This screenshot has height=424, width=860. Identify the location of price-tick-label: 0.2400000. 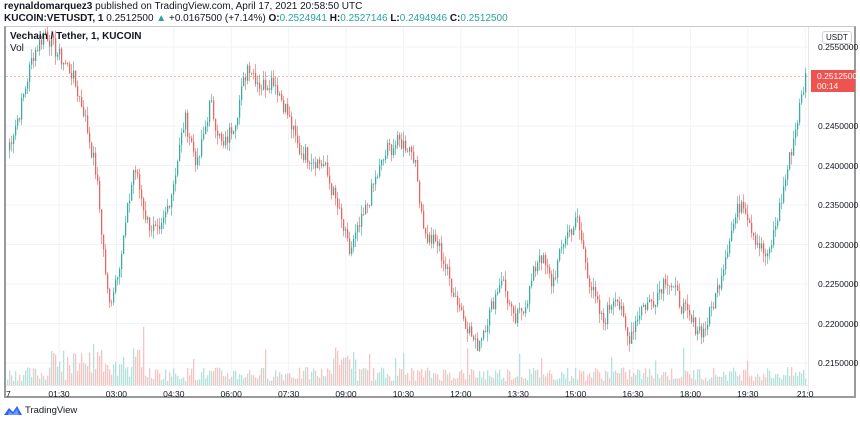
(838, 165).